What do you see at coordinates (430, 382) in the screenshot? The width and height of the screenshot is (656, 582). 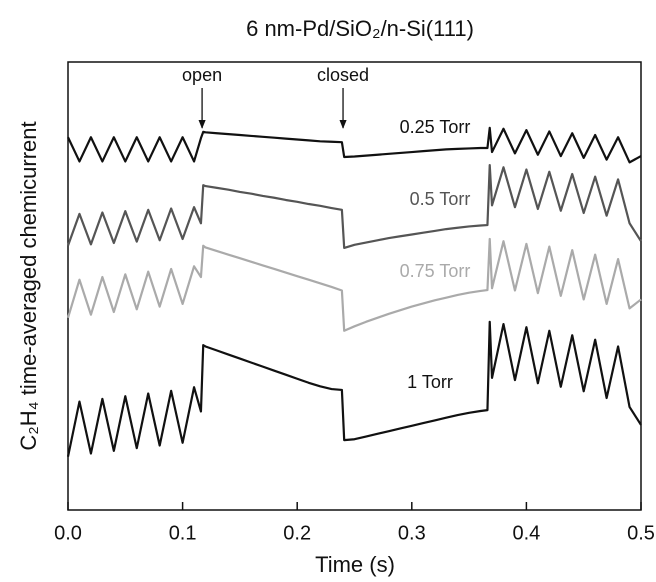 I see `series-label: 1 Torr` at bounding box center [430, 382].